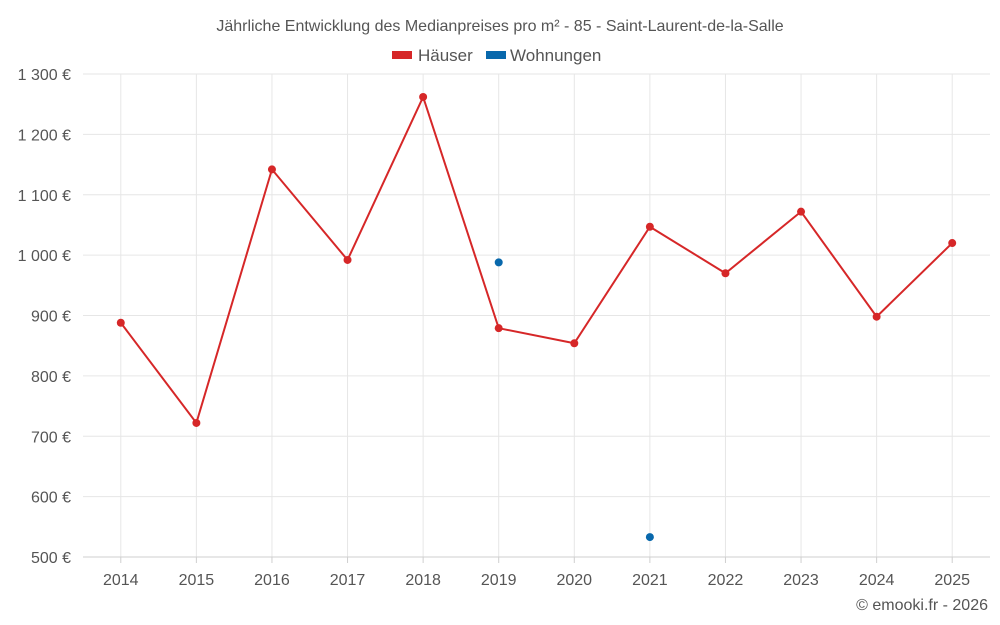 Image resolution: width=1000 pixels, height=625 pixels. I want to click on x-tick-label: 2025, so click(952, 580).